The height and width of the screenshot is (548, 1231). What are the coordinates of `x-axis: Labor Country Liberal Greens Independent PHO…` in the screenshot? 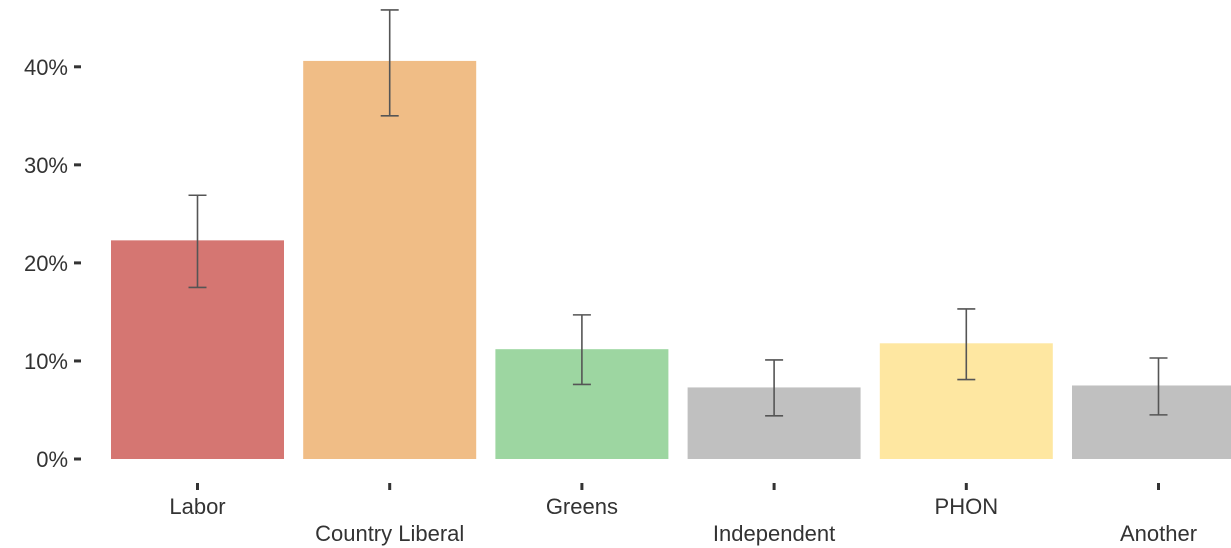 It's located at (683, 514).